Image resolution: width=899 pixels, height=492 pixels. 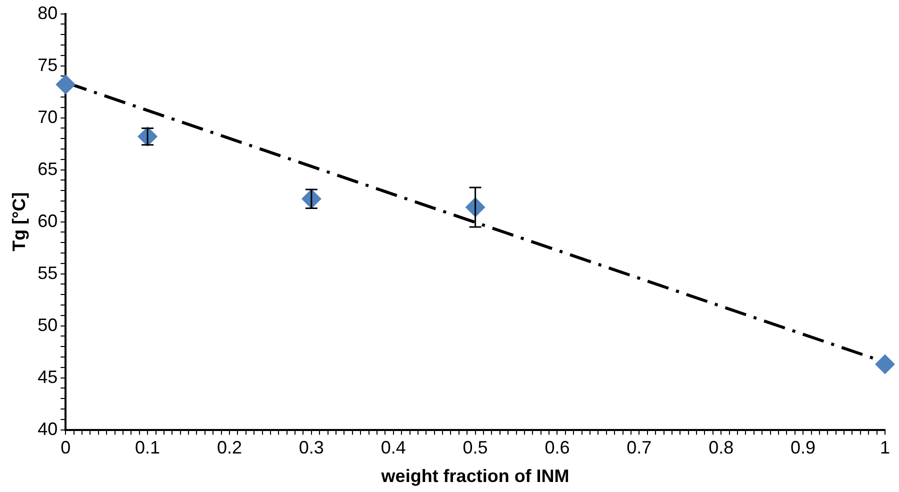 I want to click on x-tick-label: 0.8, so click(x=721, y=448).